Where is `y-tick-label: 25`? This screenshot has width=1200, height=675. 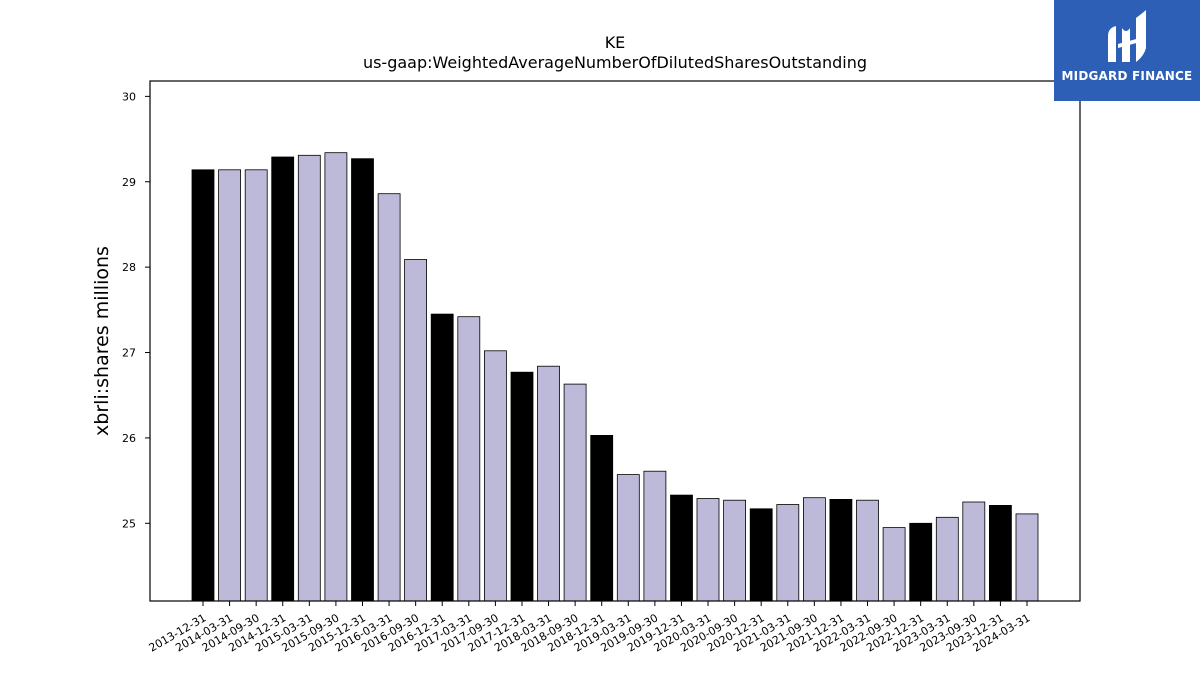
y-tick-label: 25 is located at coordinates (129, 523).